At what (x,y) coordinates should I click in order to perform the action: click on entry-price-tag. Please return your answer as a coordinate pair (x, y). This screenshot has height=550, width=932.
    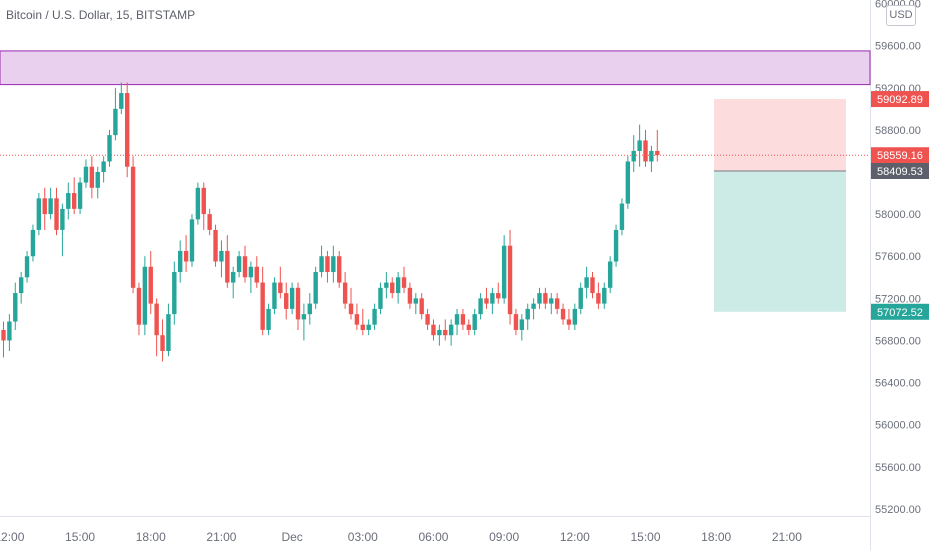
    Looking at the image, I should click on (900, 170).